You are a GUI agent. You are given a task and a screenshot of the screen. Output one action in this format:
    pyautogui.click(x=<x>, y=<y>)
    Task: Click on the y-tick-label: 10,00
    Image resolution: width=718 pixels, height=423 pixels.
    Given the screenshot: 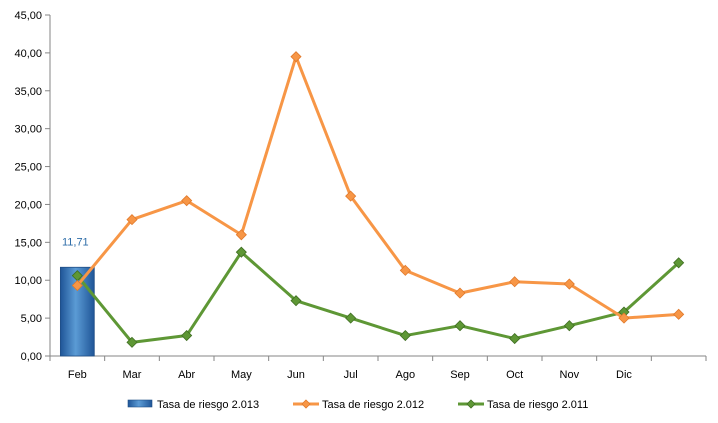 What is the action you would take?
    pyautogui.click(x=28, y=281)
    